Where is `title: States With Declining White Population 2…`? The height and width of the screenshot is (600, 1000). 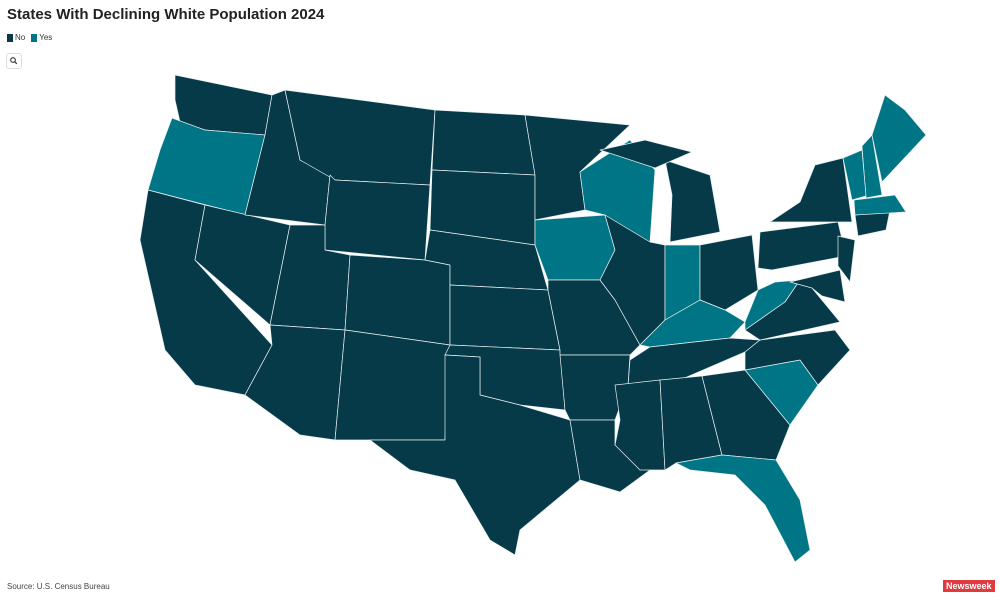 title: States With Declining White Population 2… is located at coordinates (166, 14).